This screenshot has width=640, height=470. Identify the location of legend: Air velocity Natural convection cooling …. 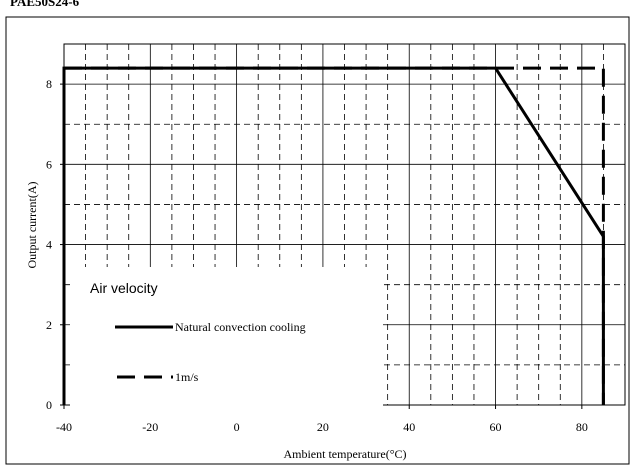
(226, 338).